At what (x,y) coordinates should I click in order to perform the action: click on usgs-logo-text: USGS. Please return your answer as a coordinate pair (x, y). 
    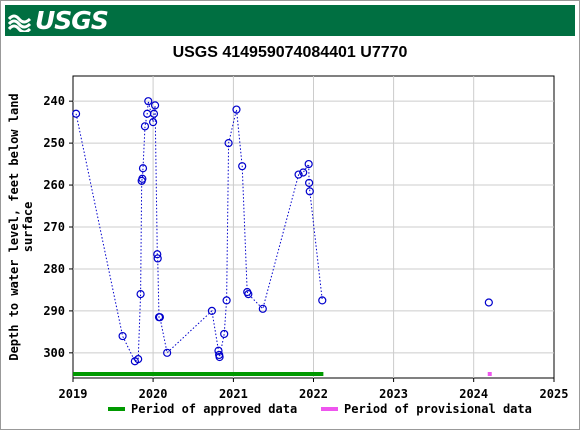
    Looking at the image, I should click on (72, 20).